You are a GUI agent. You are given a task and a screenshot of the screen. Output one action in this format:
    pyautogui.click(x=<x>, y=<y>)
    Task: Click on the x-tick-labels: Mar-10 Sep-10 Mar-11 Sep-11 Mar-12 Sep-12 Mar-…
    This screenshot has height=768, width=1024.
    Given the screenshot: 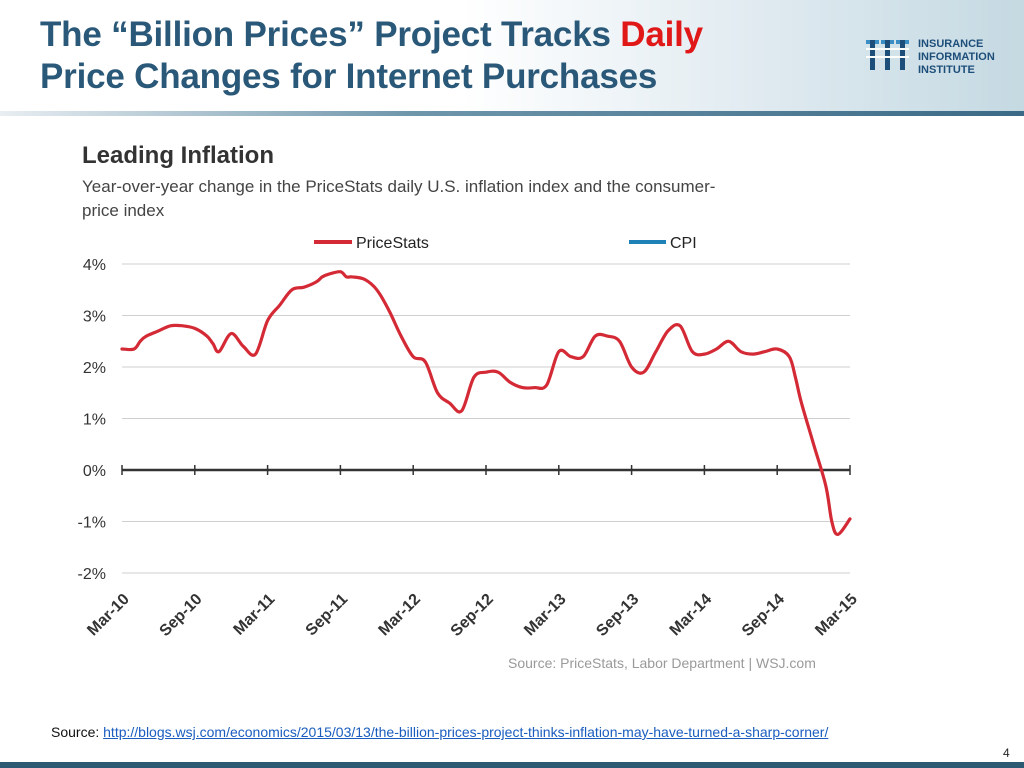 What is the action you would take?
    pyautogui.click(x=472, y=615)
    